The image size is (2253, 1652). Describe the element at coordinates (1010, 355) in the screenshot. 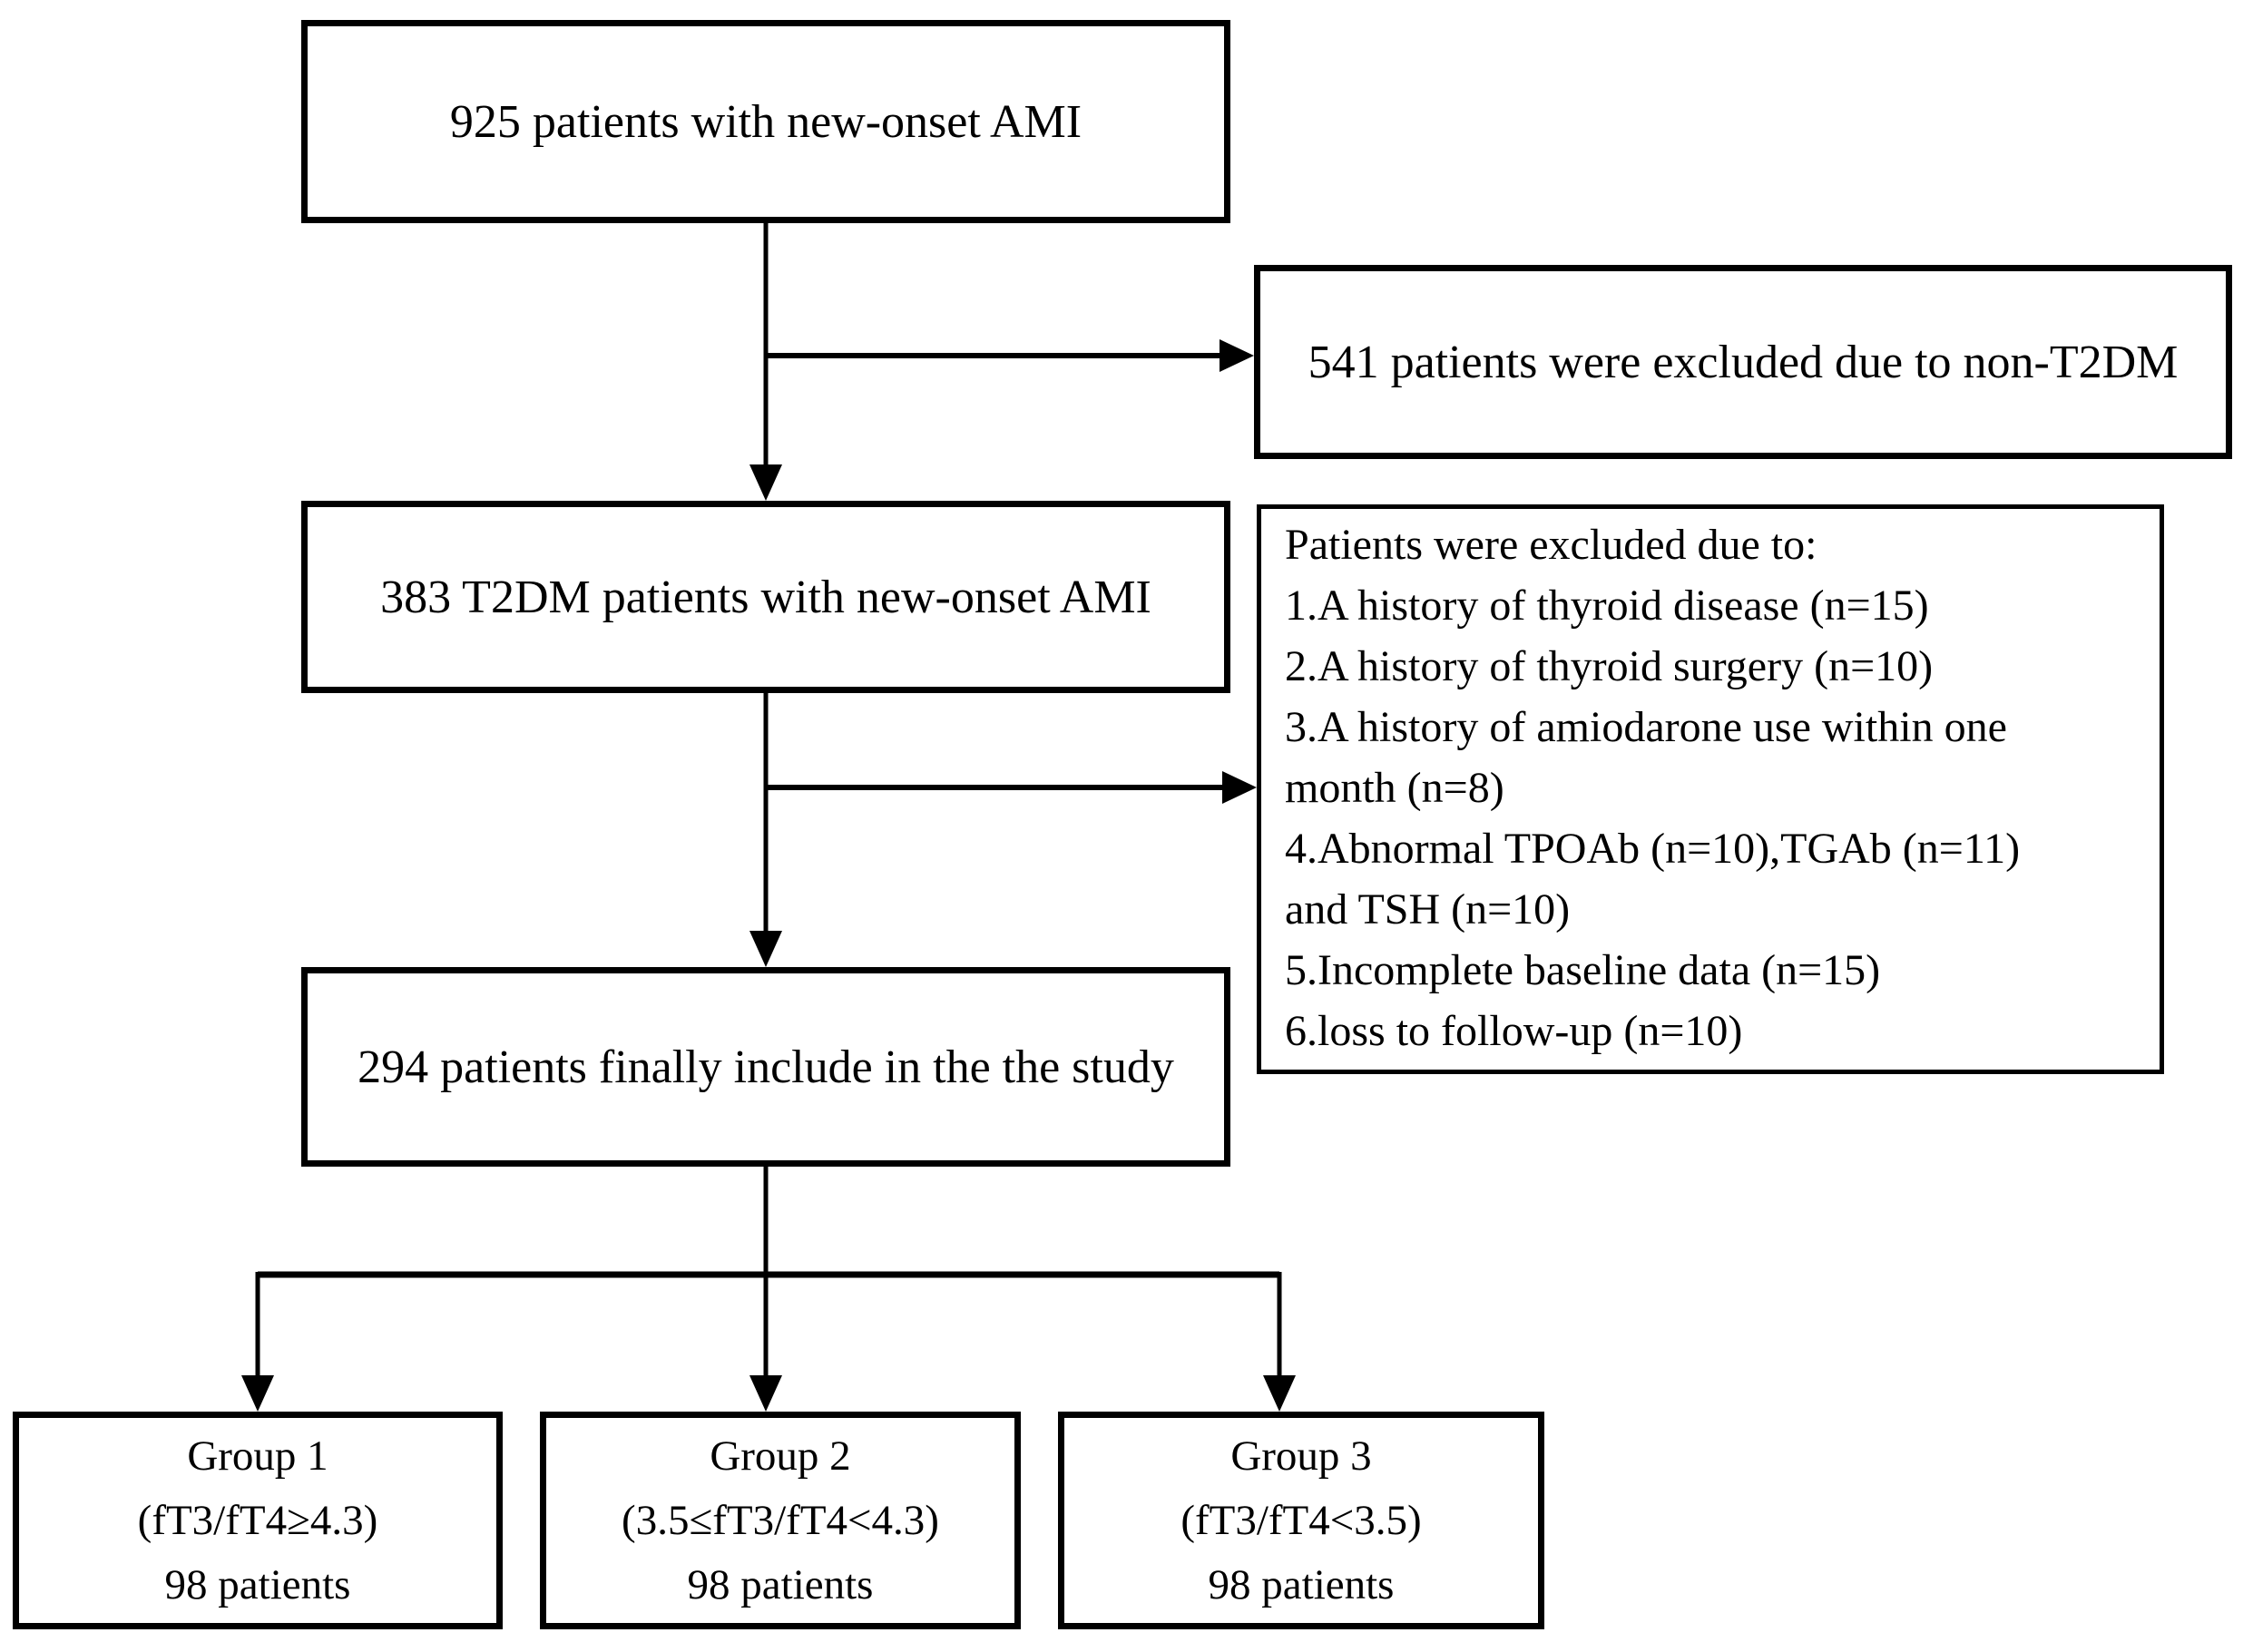

I see `arrow-branch-excluded-non-t2dm` at that location.